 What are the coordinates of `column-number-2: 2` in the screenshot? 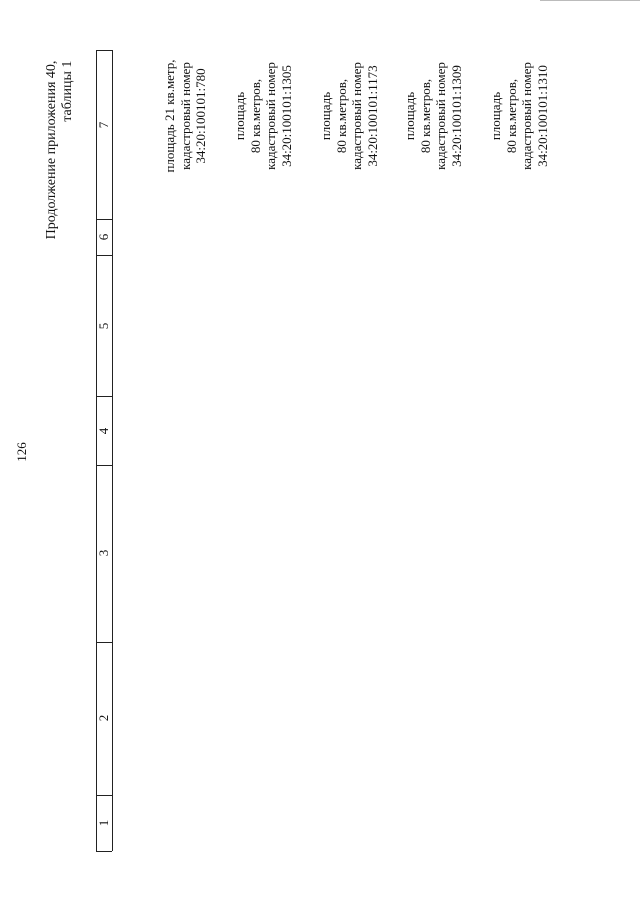 It's located at (103, 718).